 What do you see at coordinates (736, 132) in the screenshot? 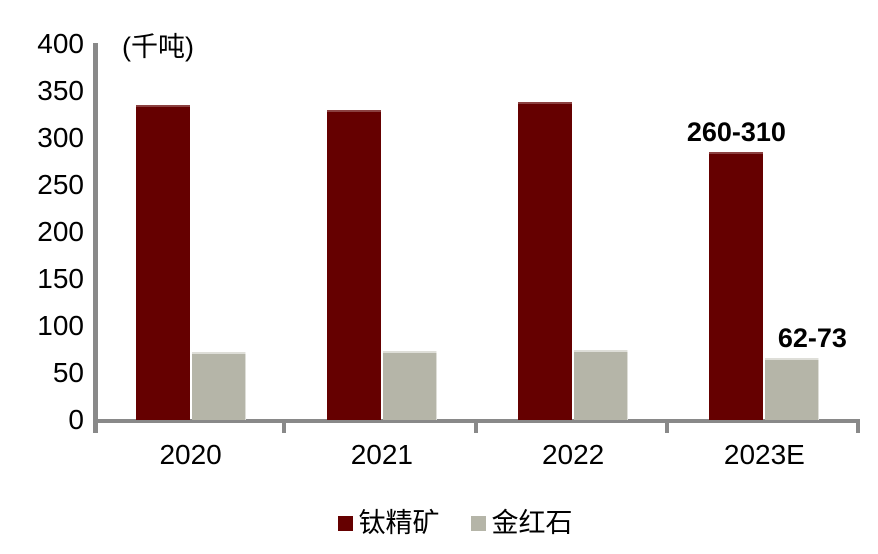
I see `bar-annotation: 260-310` at bounding box center [736, 132].